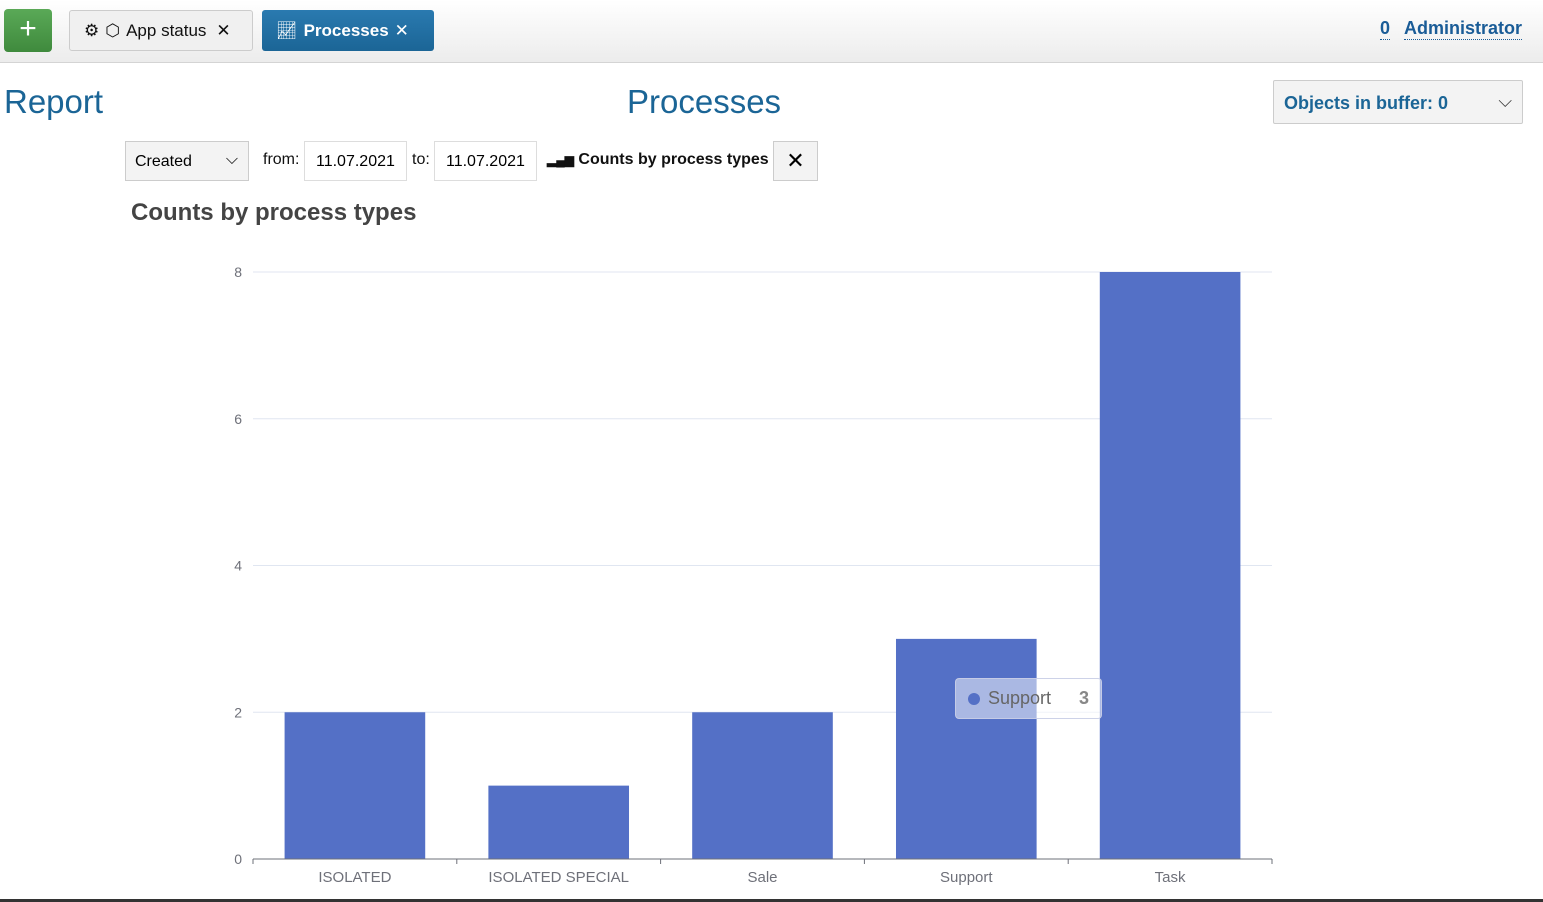 The height and width of the screenshot is (902, 1543). Describe the element at coordinates (762, 877) in the screenshot. I see `x-tick-label: Sale` at that location.